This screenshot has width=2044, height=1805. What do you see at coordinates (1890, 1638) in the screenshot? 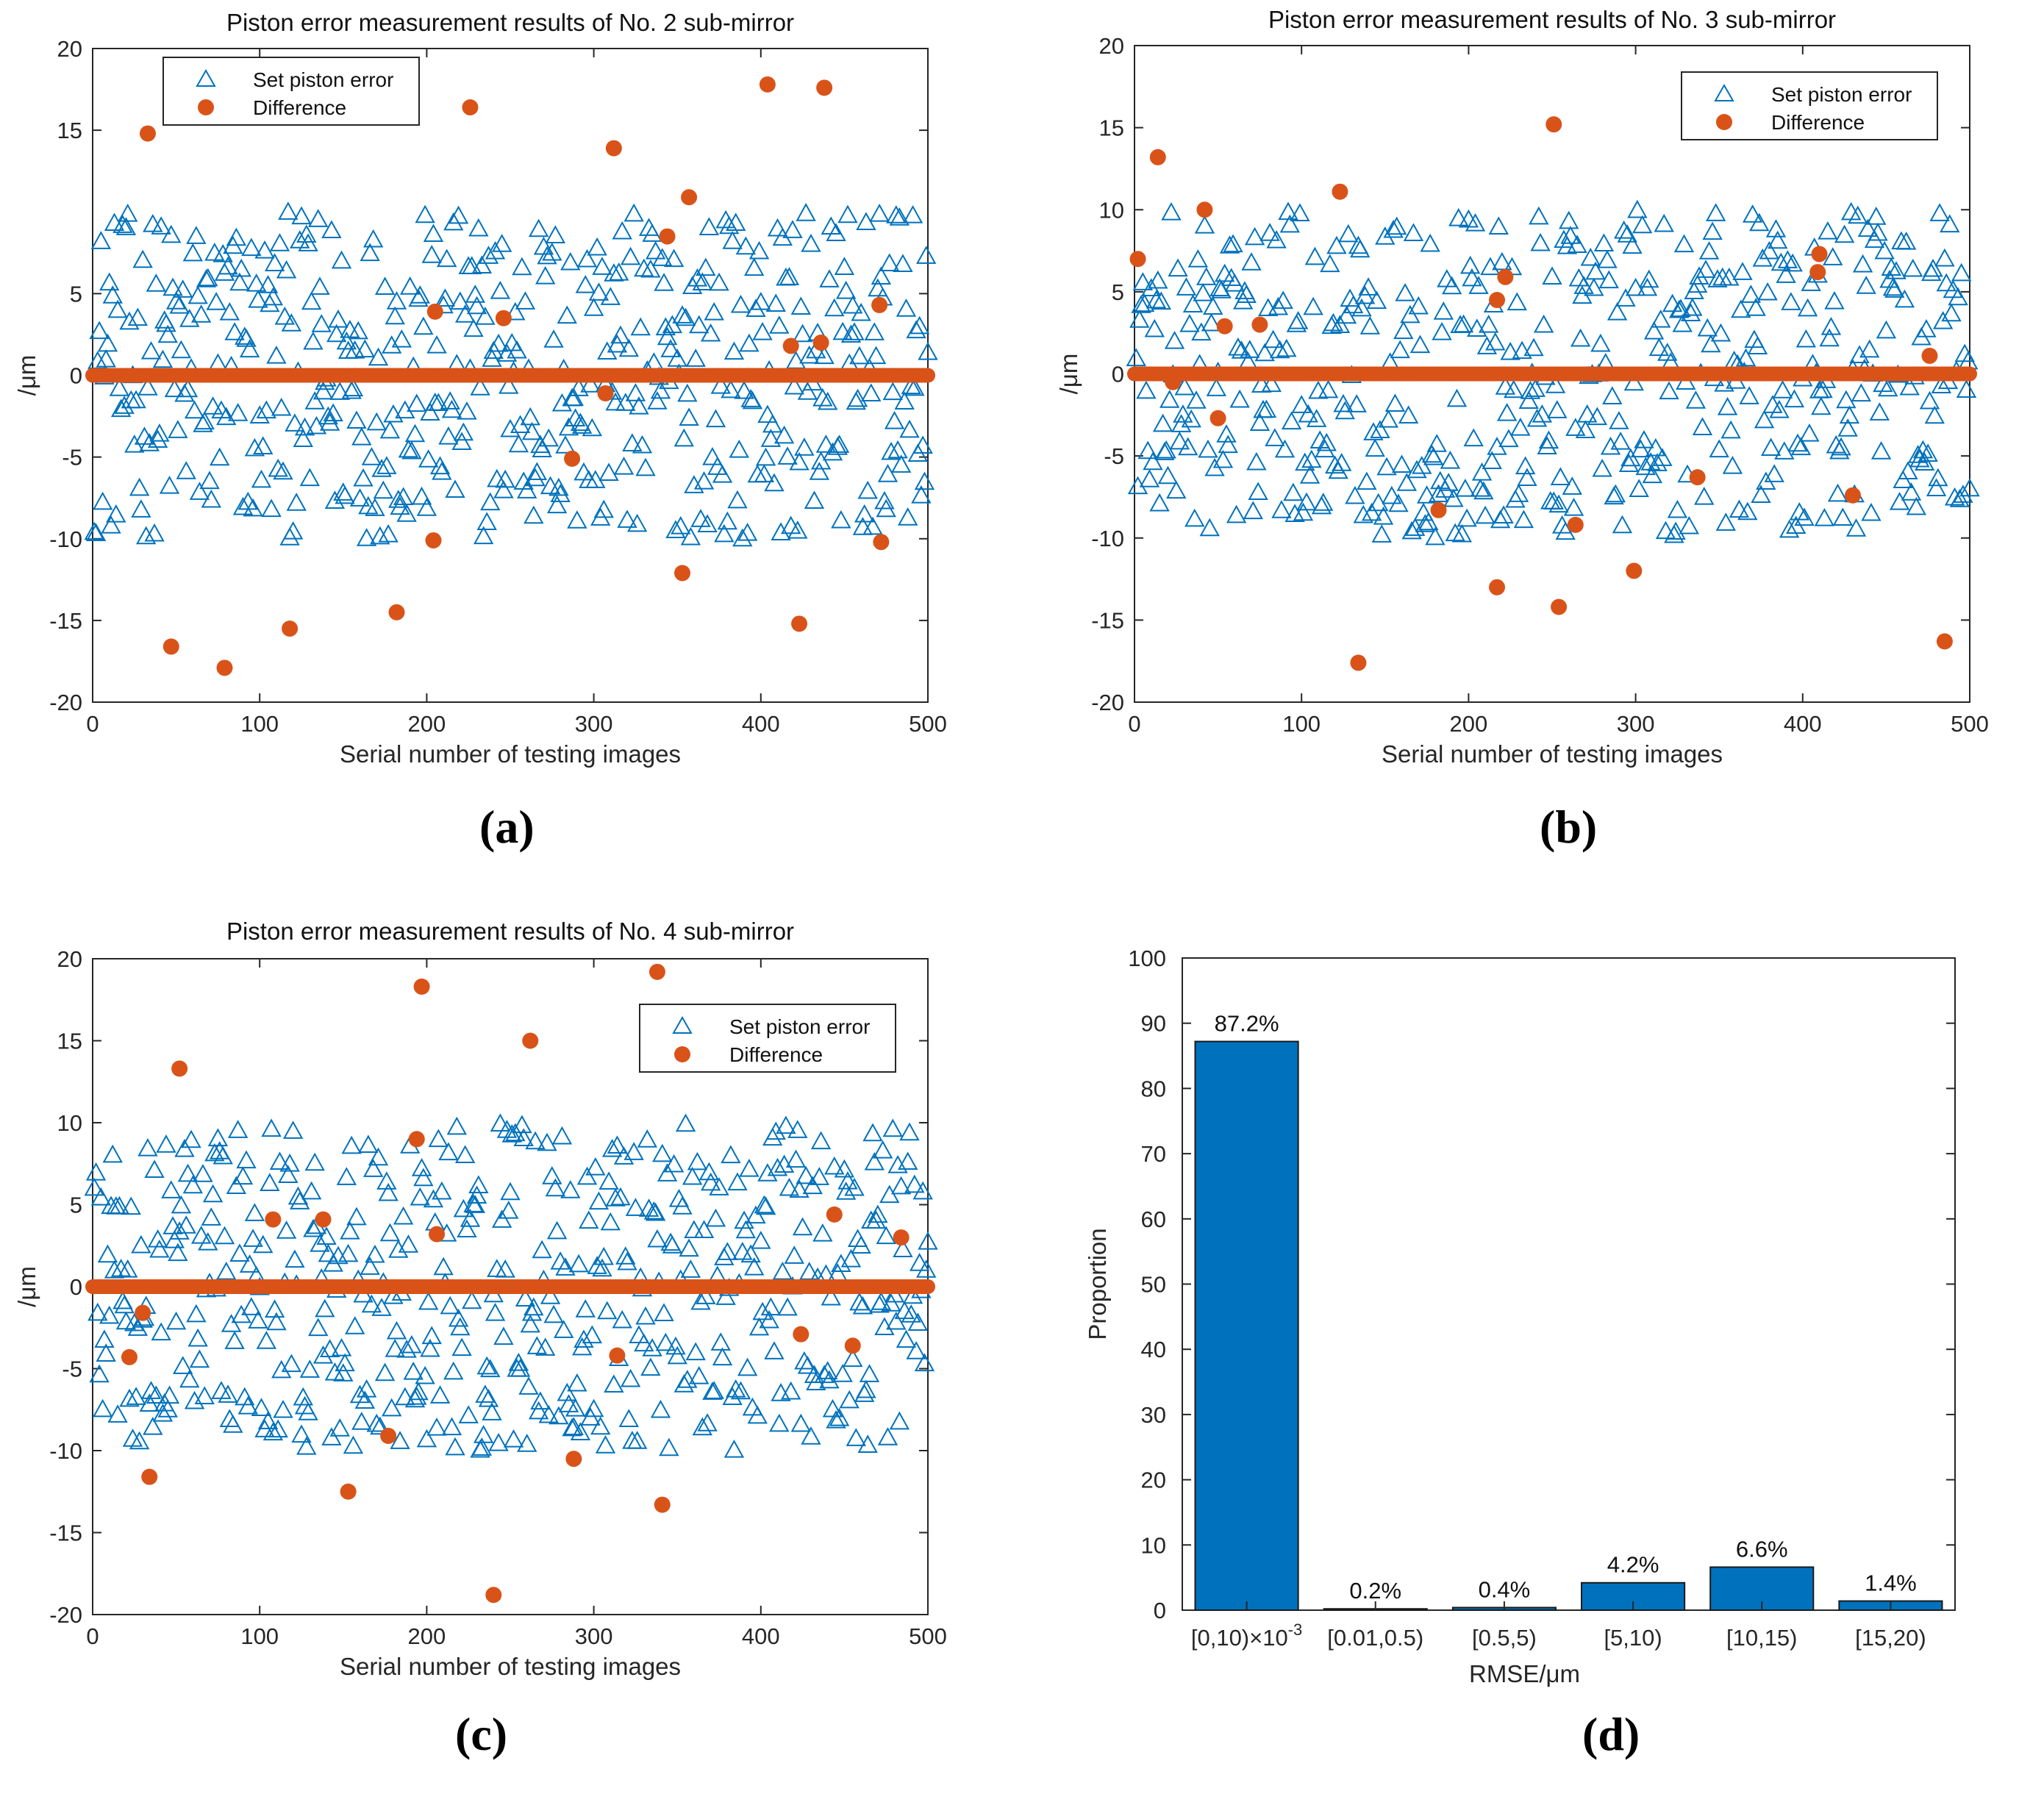
I see `x-tick-label: [15,20)` at bounding box center [1890, 1638].